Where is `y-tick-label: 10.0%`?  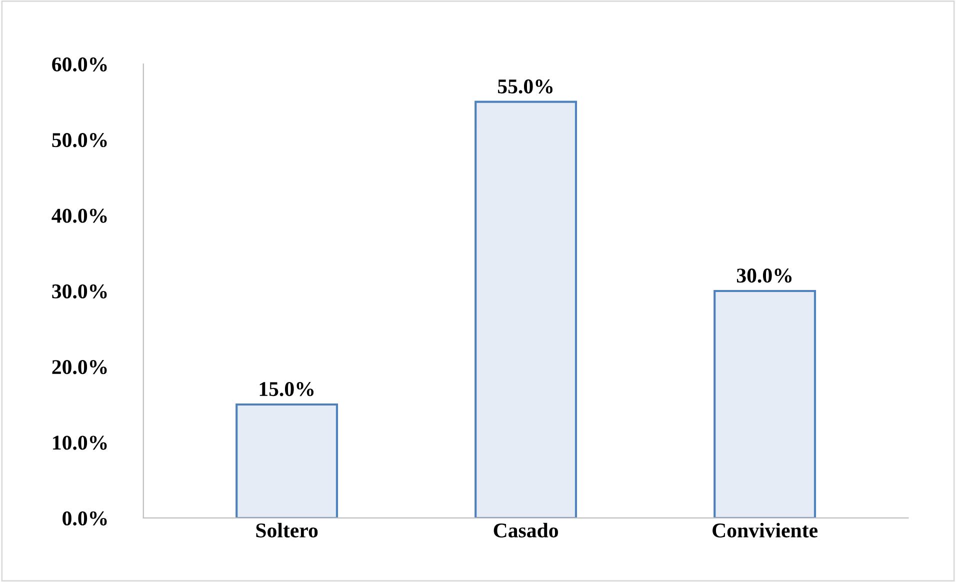 y-tick-label: 10.0% is located at coordinates (80, 443).